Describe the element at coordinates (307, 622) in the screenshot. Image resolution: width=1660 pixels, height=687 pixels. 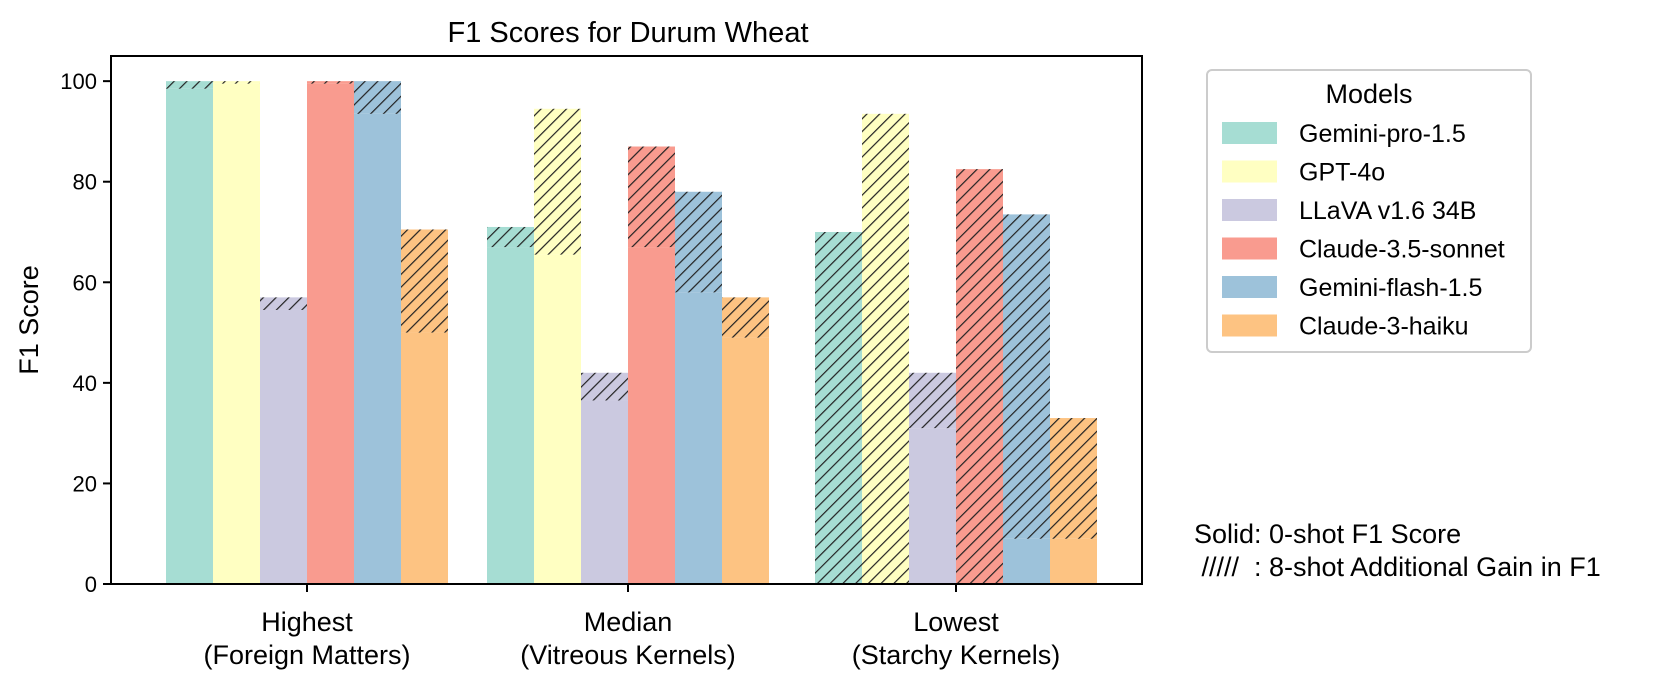
I see `x-tick-label: Highest` at that location.